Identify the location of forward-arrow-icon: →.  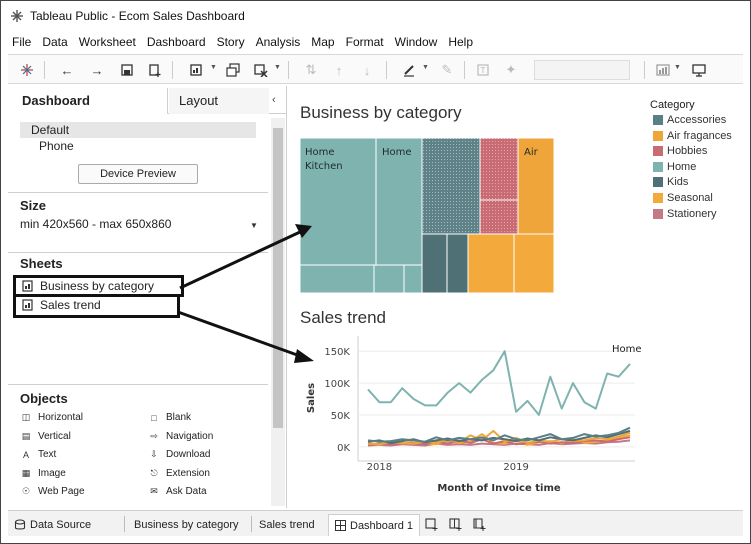
(97, 70).